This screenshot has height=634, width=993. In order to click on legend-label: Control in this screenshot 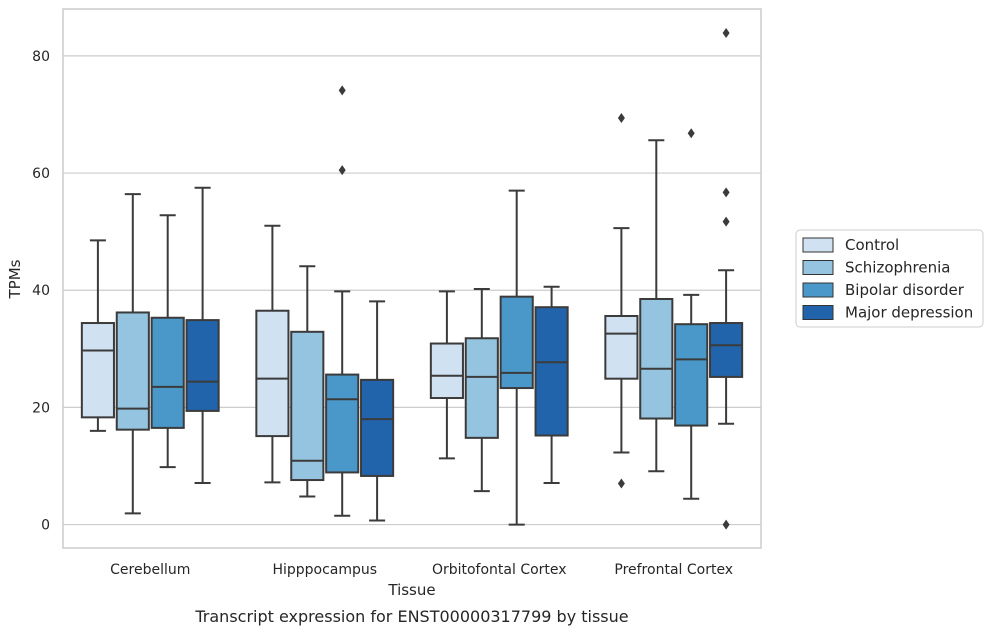, I will do `click(872, 245)`.